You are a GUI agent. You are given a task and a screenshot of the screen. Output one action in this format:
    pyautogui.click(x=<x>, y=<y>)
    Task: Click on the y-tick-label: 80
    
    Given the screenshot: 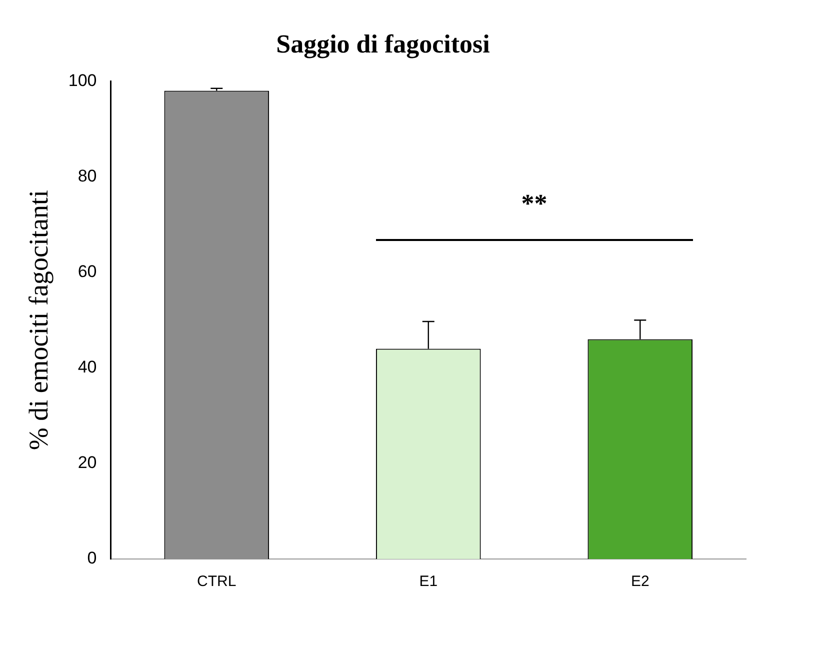 What is the action you would take?
    pyautogui.click(x=87, y=176)
    